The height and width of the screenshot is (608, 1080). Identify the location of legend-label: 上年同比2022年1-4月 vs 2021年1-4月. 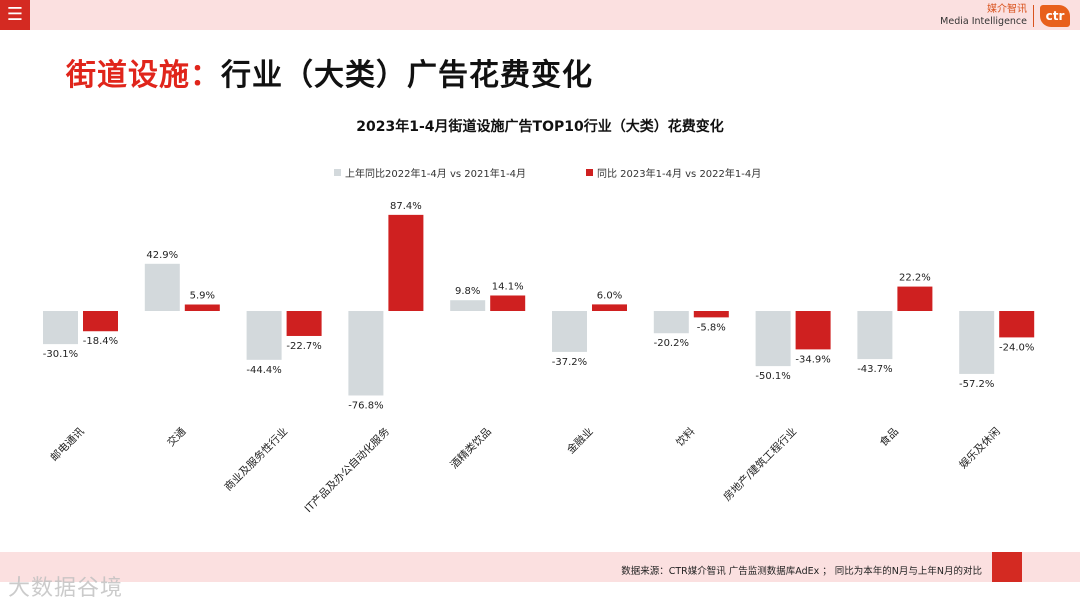
(435, 173).